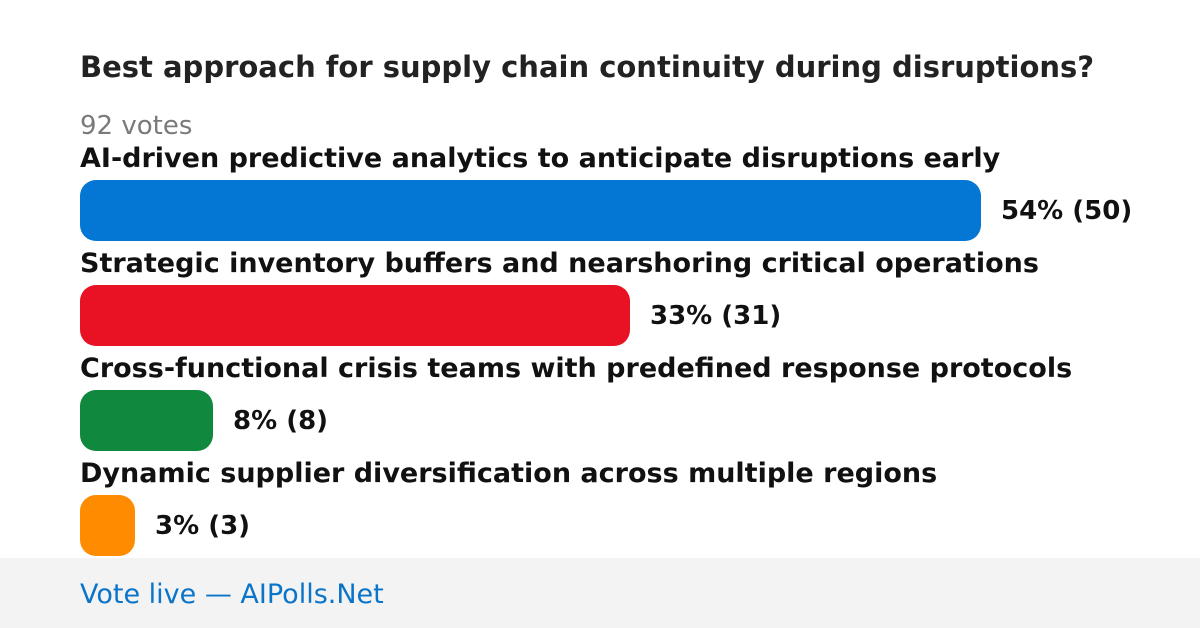  What do you see at coordinates (232, 594) in the screenshot?
I see `vote-live-link: Vote live — AIPolls.Net` at bounding box center [232, 594].